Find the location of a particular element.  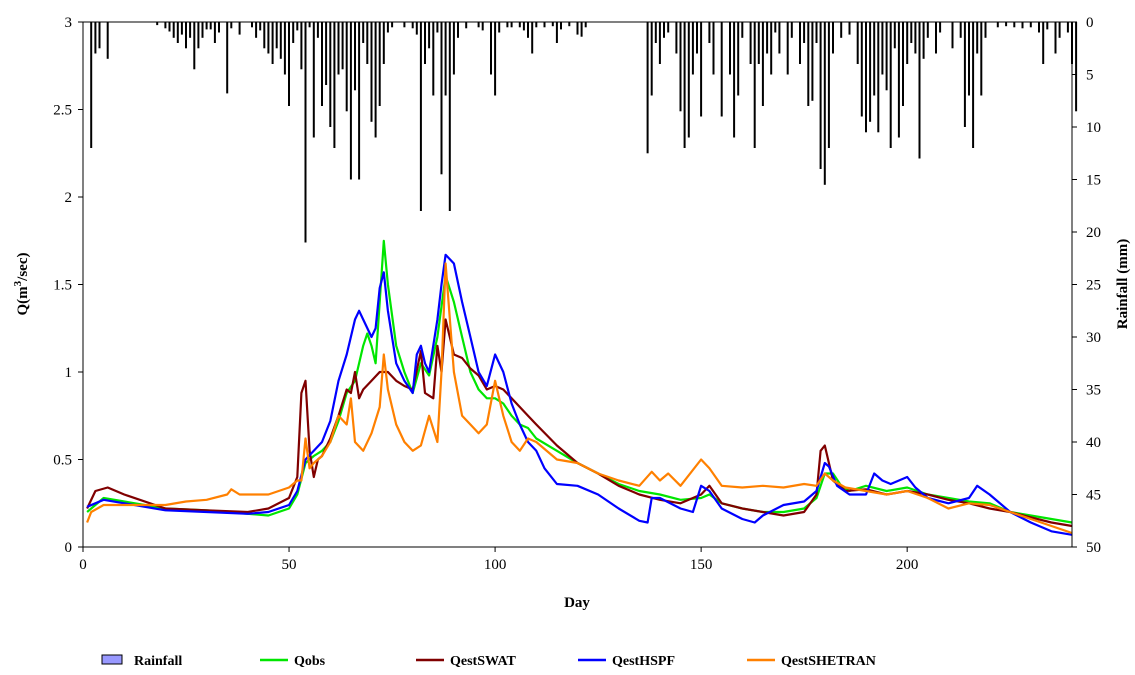

y-right-tick-label: 5 is located at coordinates (1090, 76).